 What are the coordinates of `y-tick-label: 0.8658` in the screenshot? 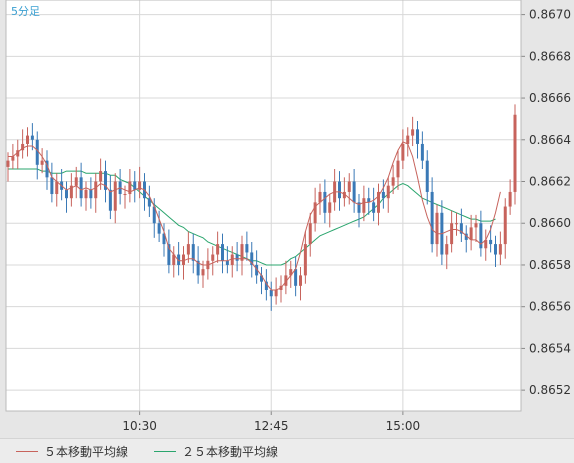 It's located at (550, 265).